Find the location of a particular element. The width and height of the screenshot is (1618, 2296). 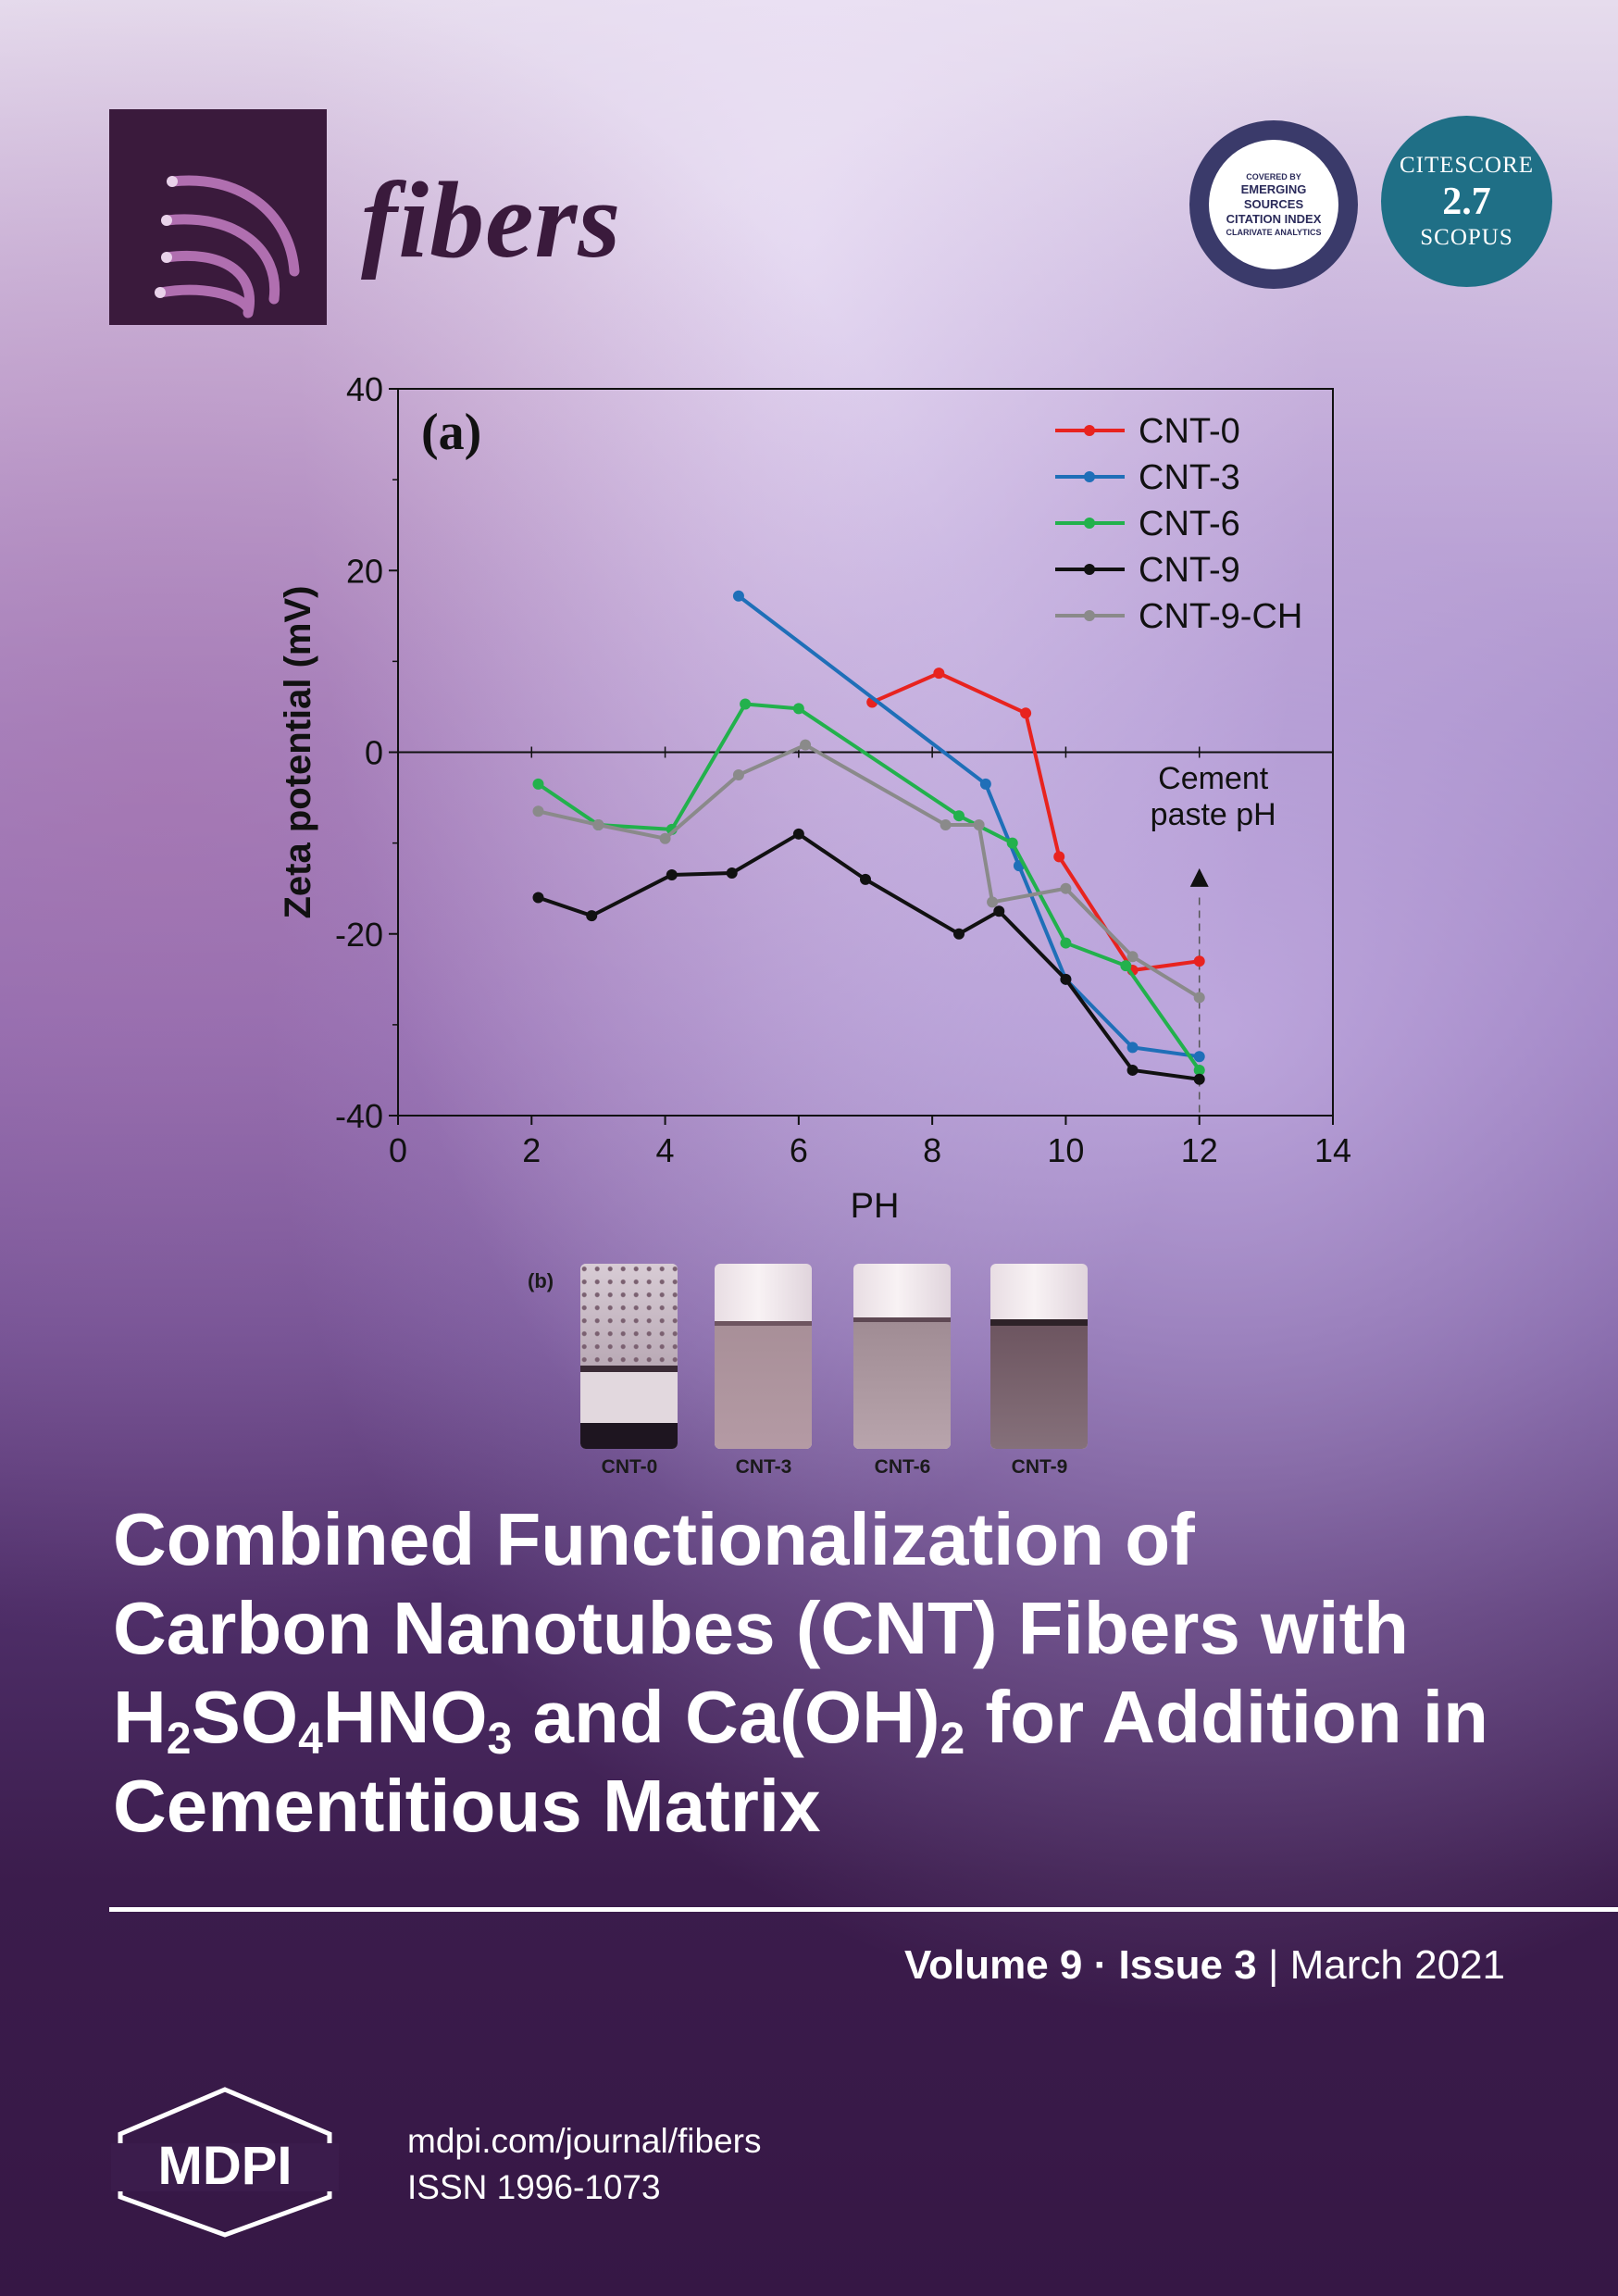

issue-number: Issue 3 is located at coordinates (1187, 1965).